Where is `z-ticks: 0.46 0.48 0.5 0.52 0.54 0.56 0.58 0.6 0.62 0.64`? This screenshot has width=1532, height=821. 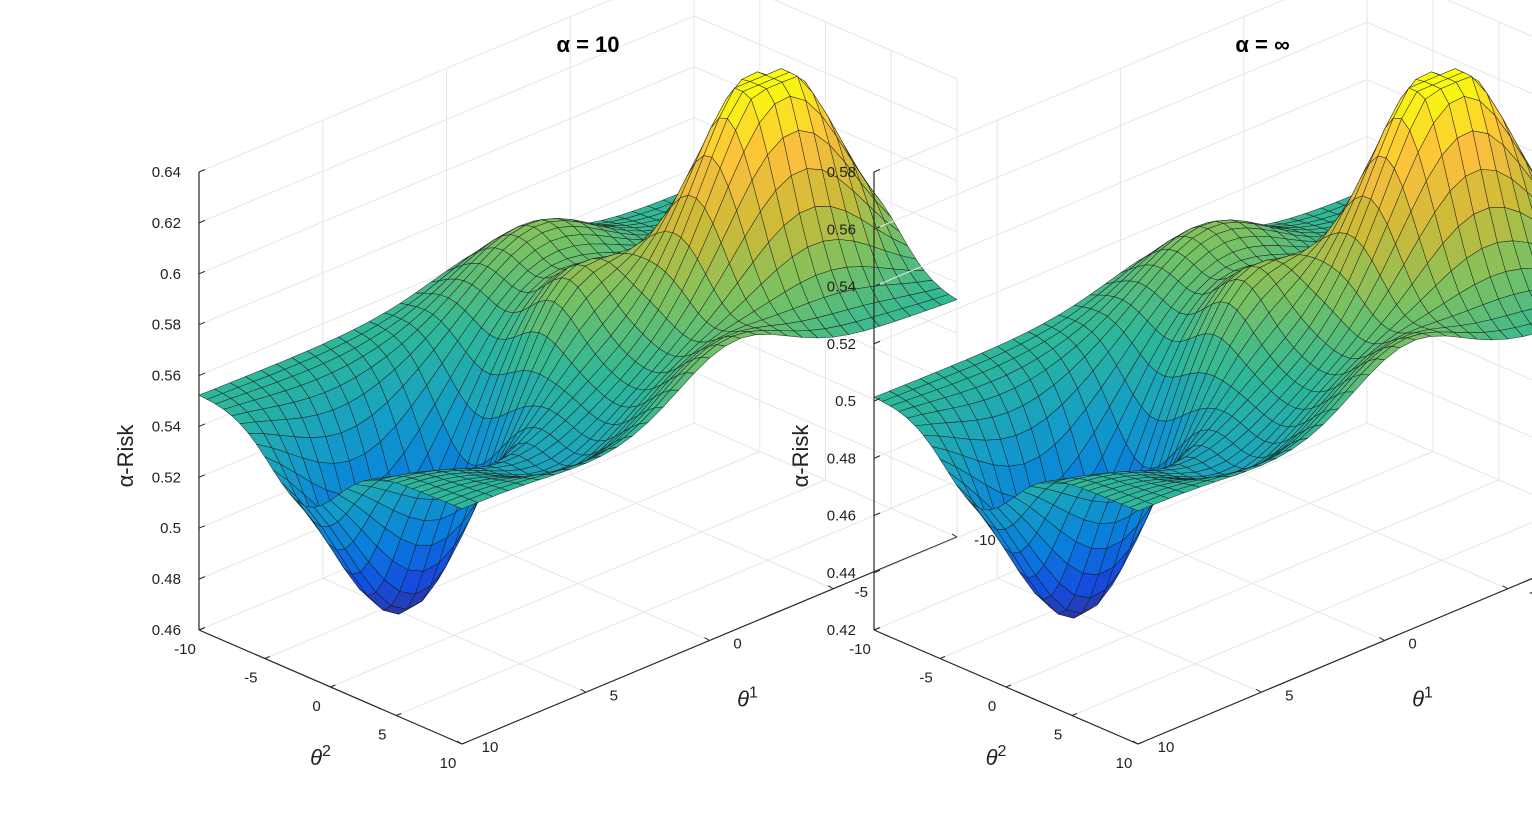 z-ticks: 0.46 0.48 0.5 0.52 0.54 0.56 0.58 0.6 0.62 0.64 is located at coordinates (179, 401).